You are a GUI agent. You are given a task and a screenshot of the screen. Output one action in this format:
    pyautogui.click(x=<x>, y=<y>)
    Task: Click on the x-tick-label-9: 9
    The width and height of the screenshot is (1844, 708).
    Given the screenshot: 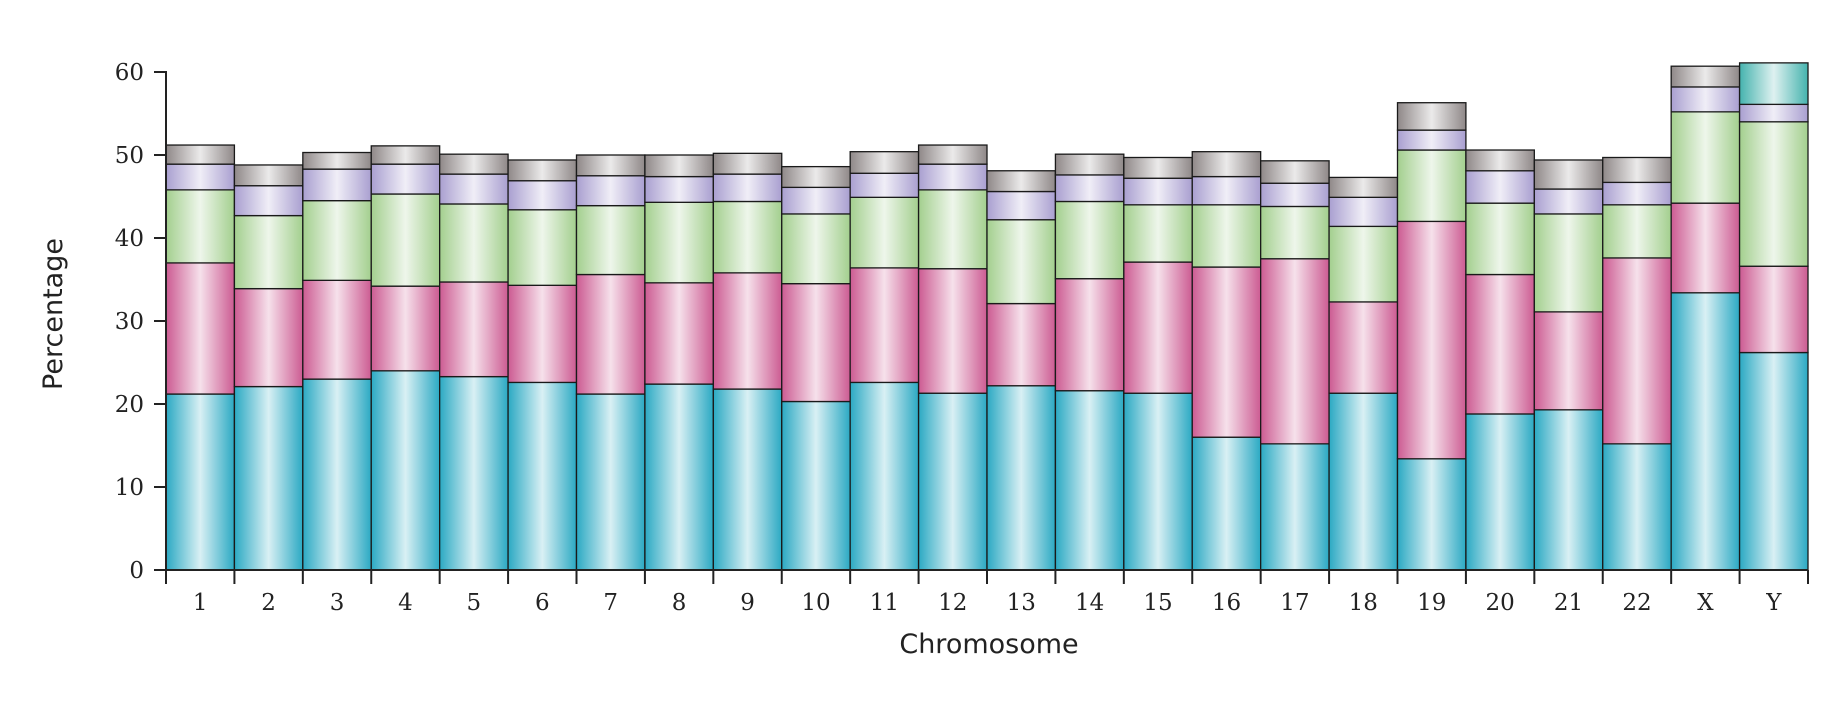 What is the action you would take?
    pyautogui.click(x=747, y=603)
    